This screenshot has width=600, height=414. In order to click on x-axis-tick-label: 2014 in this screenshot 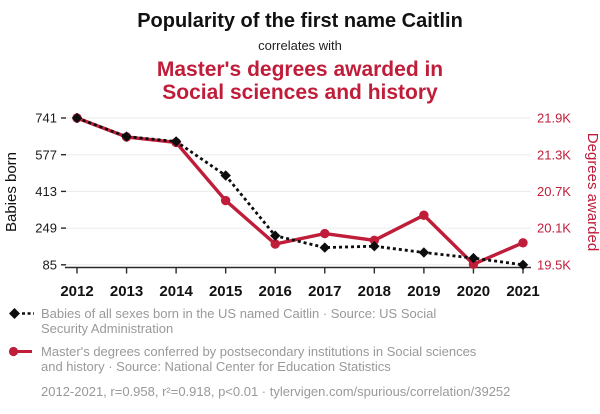, I will do `click(176, 291)`.